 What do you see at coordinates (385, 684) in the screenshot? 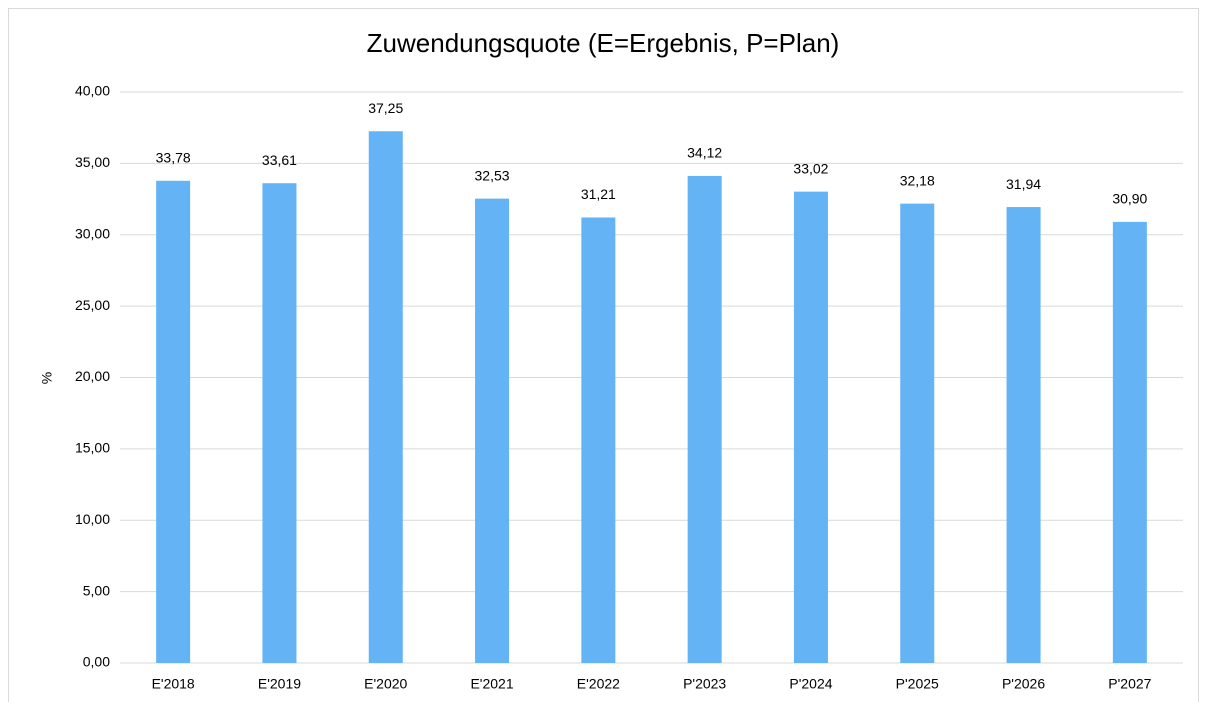
I see `x-tick-label: E'2020` at bounding box center [385, 684].